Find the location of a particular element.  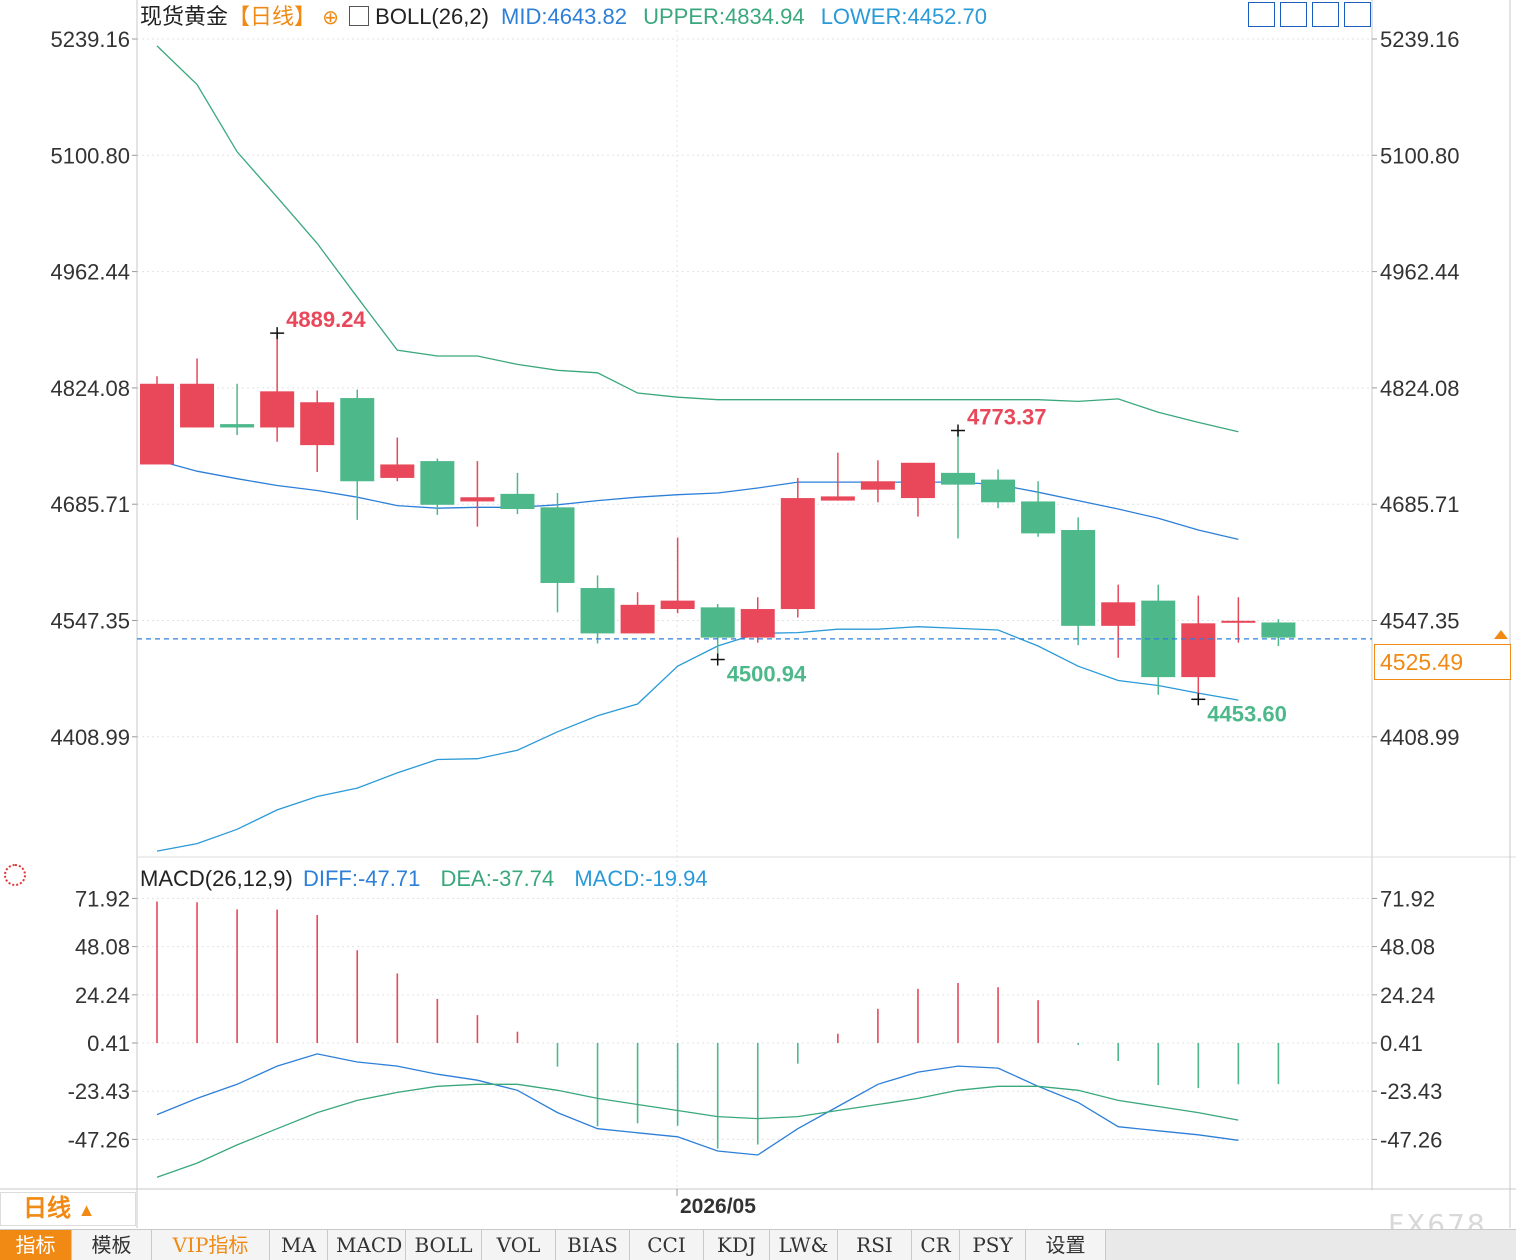

tab-template: 模板 is located at coordinates (112, 1245).